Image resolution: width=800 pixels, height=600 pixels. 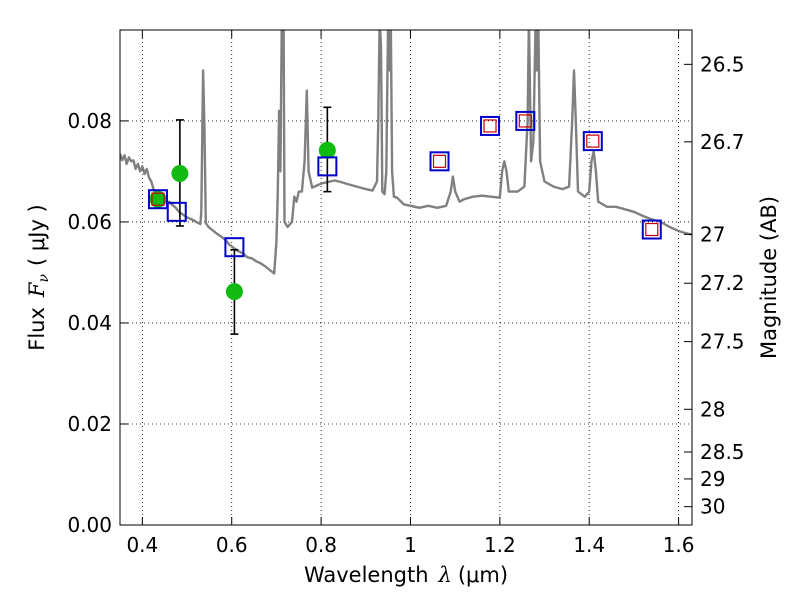 I want to click on y-tick-label: 0.02, so click(x=89, y=424).